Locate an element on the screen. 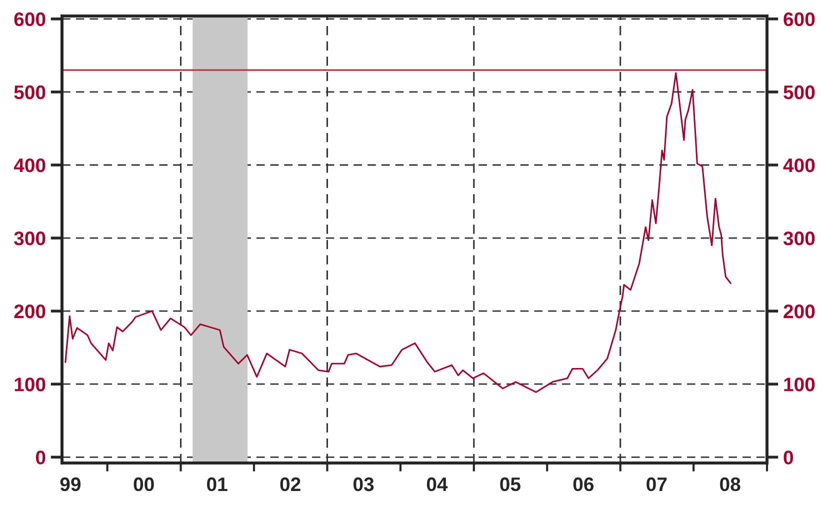 Image resolution: width=821 pixels, height=519 pixels. y-tick-label: 600 is located at coordinates (30, 19).